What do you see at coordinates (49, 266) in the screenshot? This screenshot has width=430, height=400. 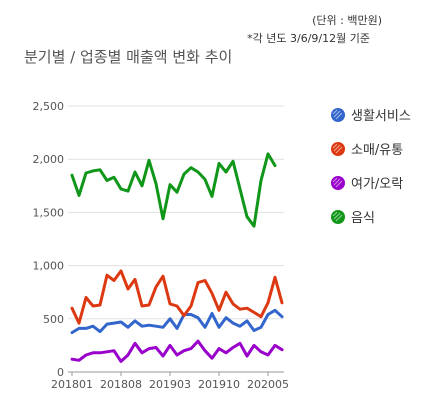 I see `y-tick-label: 1,000` at bounding box center [49, 266].